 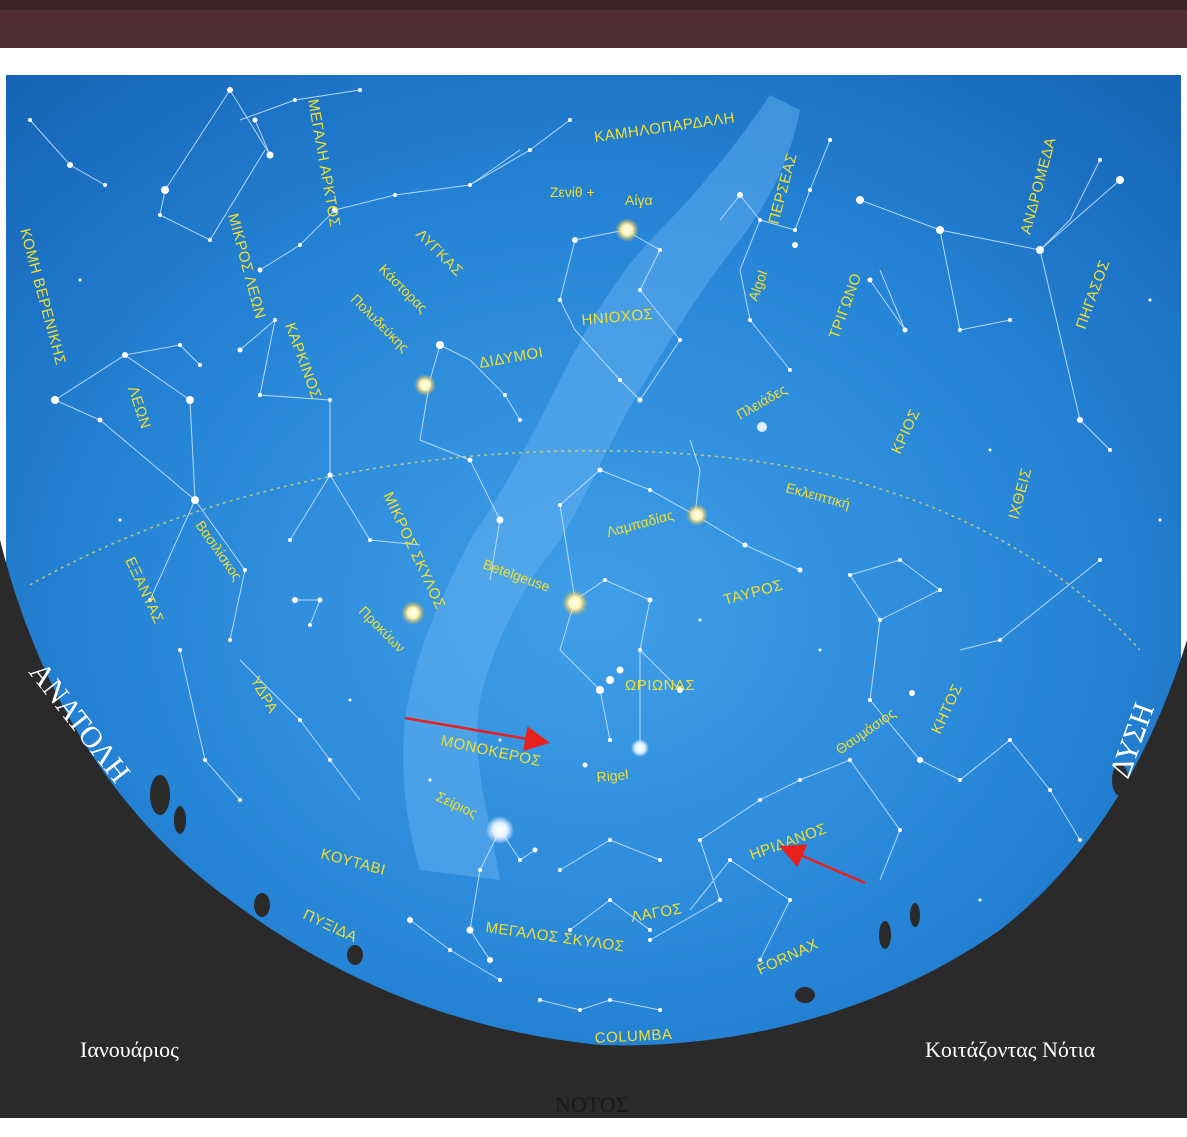 I want to click on south-label: ΝΟΤΟΣ, so click(x=592, y=1104).